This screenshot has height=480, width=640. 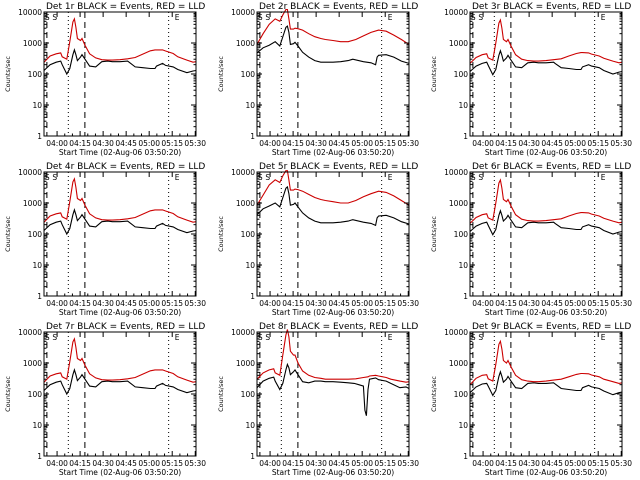 I want to click on panel-title: Det 6r BLACK = Events, RED = LLD, so click(x=551, y=167).